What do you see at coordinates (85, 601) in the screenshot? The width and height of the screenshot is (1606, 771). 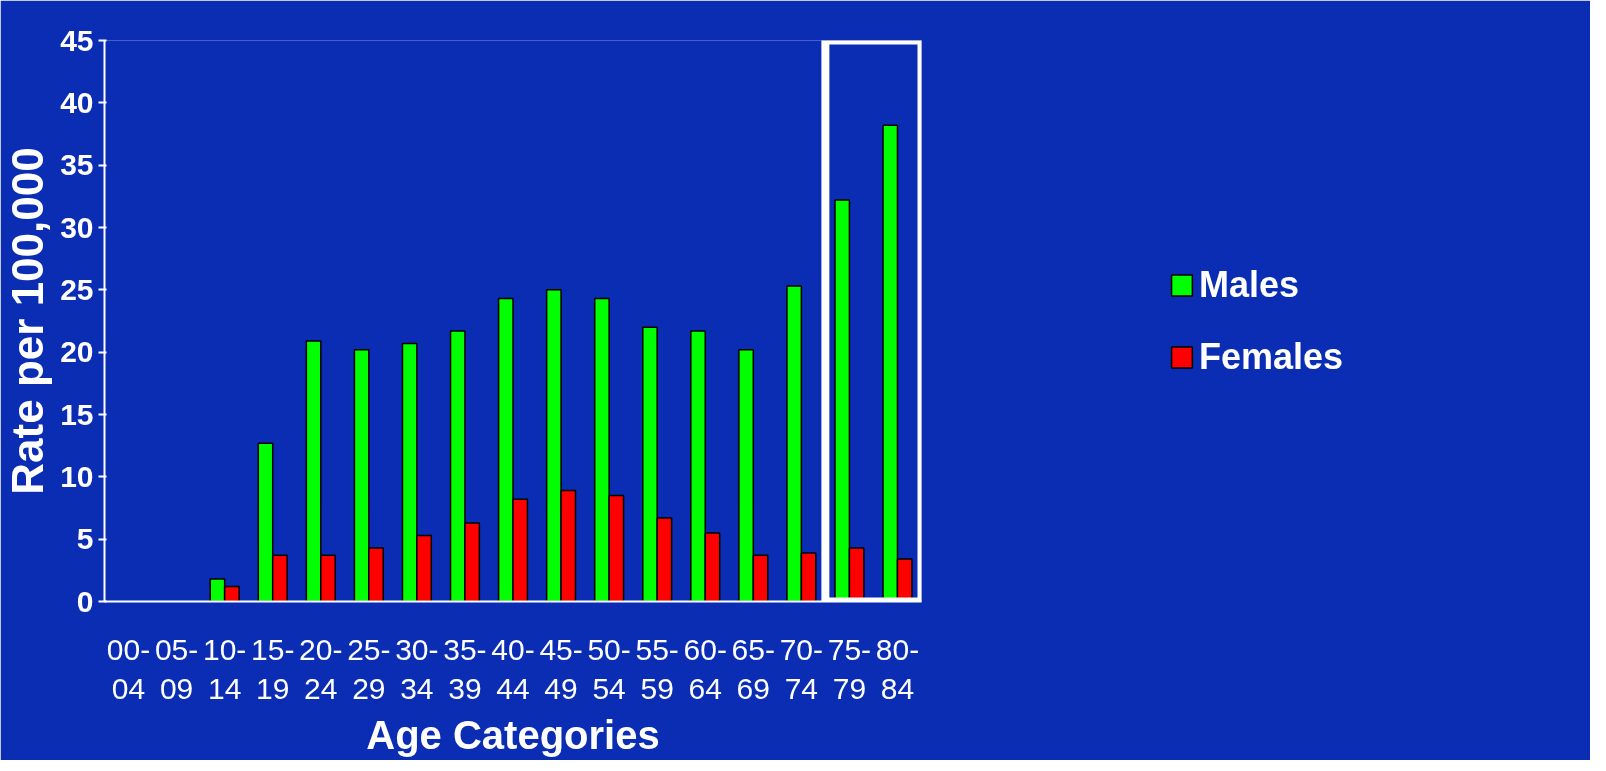 I see `y-tick-label: 0` at bounding box center [85, 601].